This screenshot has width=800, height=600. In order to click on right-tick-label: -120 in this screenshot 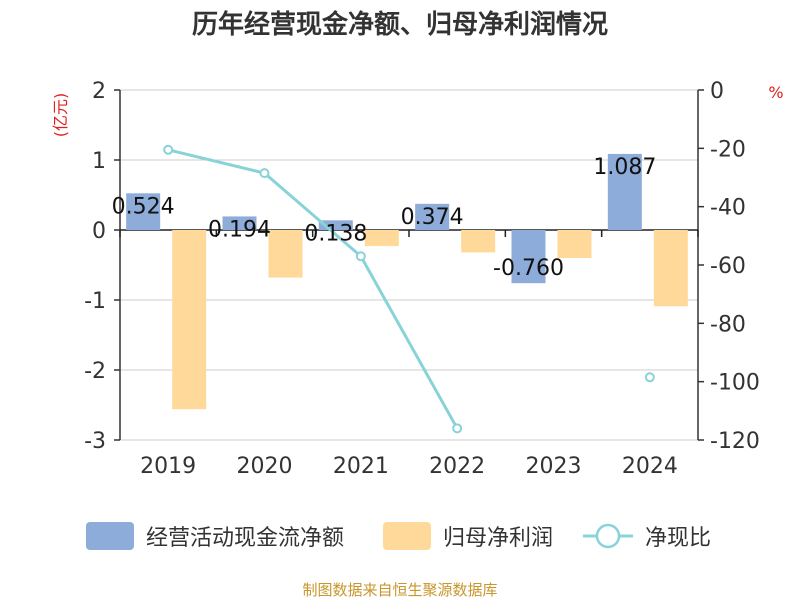, I will do `click(735, 441)`.